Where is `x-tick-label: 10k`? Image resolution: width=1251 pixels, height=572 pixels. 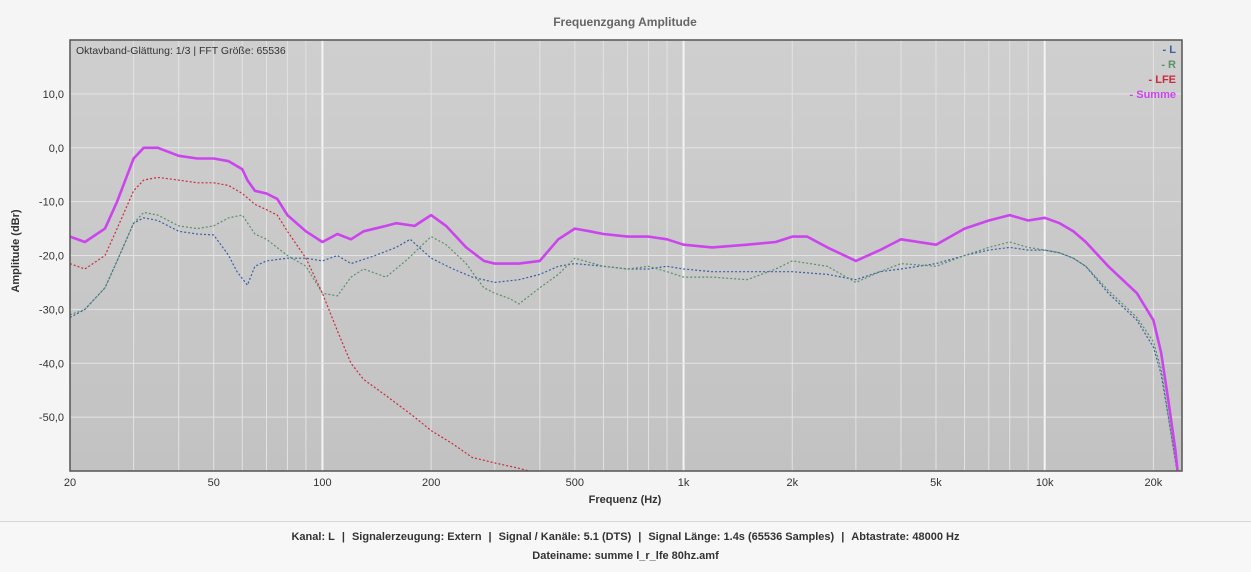 x-tick-label: 10k is located at coordinates (1045, 483).